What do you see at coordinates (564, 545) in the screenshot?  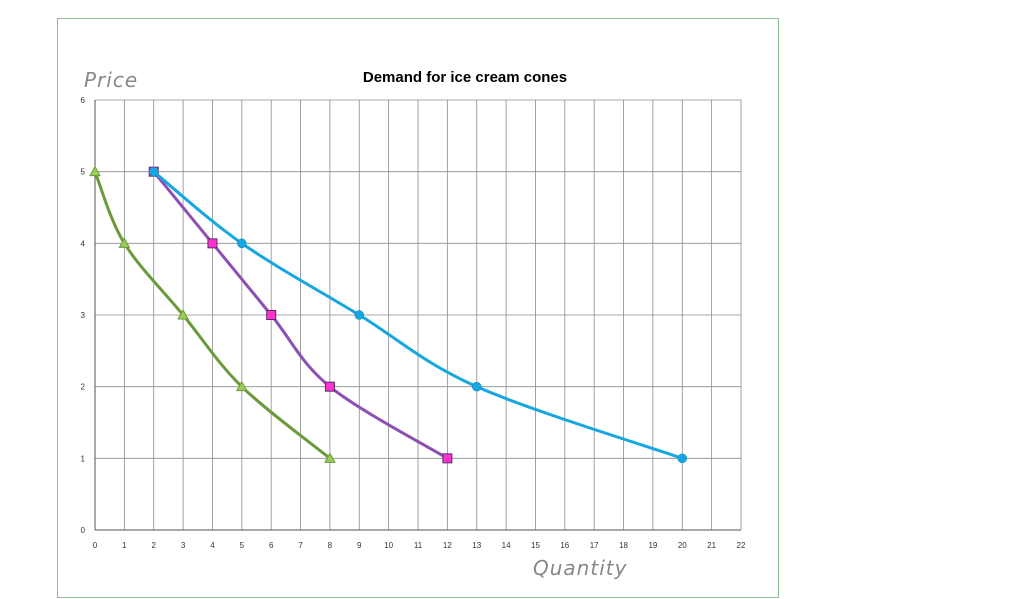 I see `x-tick-label: 16` at bounding box center [564, 545].